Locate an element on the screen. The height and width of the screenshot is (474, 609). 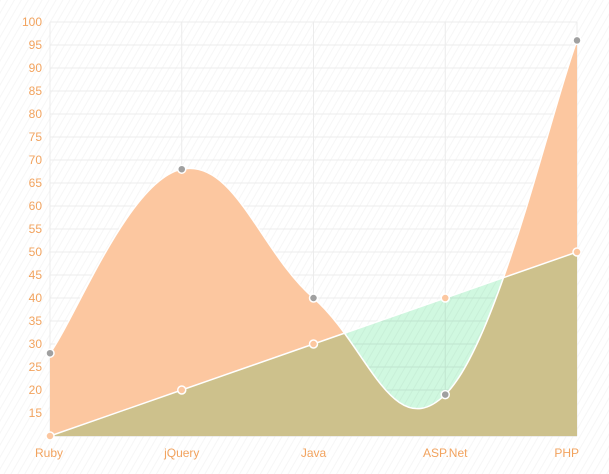
y-tick-label: 70 is located at coordinates (36, 160).